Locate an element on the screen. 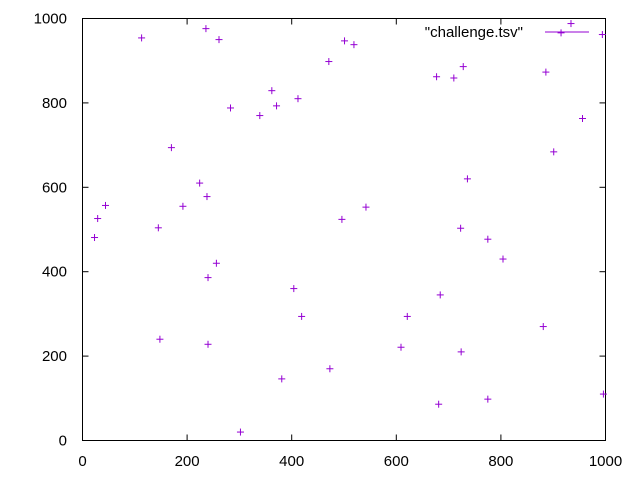 The width and height of the screenshot is (640, 480). y-tick-label: 200 is located at coordinates (54, 356).